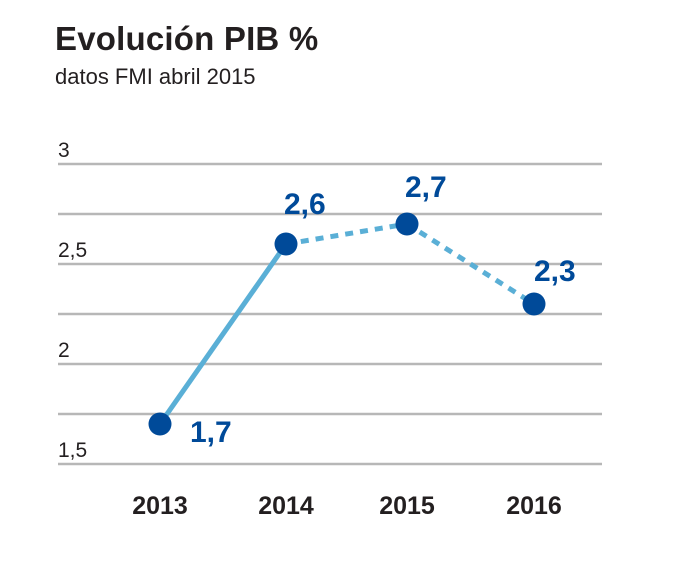 The image size is (700, 564). I want to click on data-label: 2,3, so click(555, 271).